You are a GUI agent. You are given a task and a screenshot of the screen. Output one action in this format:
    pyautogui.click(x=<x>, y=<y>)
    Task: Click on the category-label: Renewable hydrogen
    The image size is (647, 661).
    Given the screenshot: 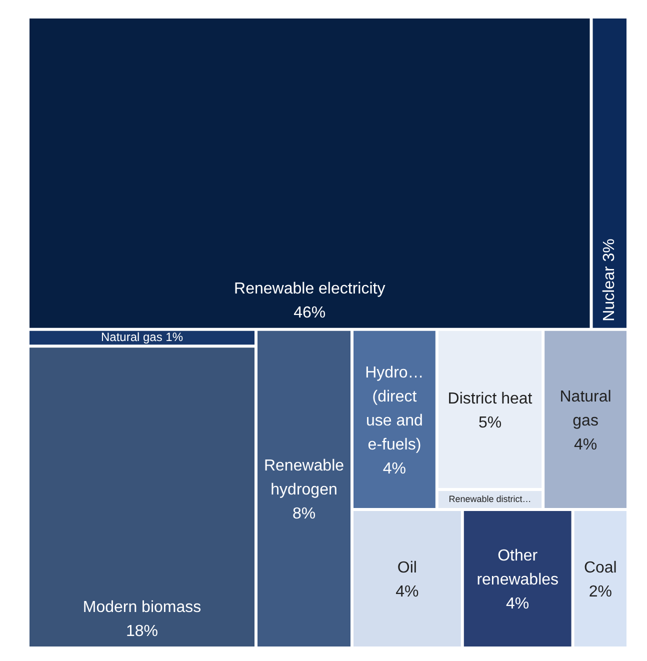 What is the action you would take?
    pyautogui.click(x=304, y=478)
    